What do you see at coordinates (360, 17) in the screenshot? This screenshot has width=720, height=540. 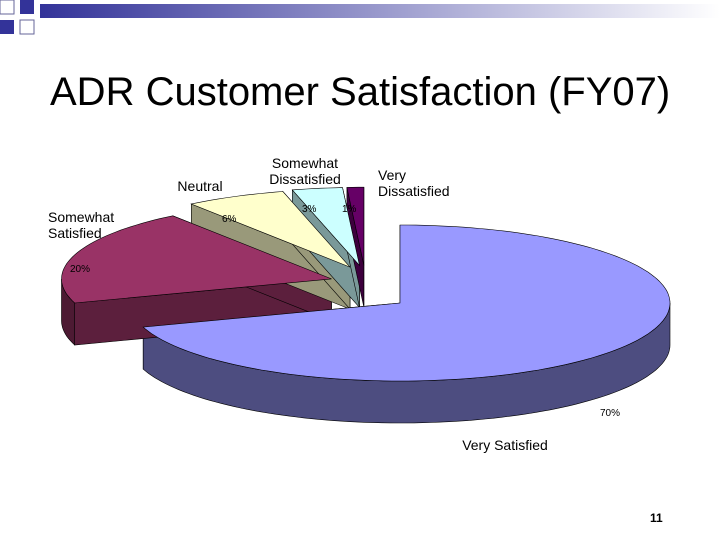 I see `decoration` at bounding box center [360, 17].